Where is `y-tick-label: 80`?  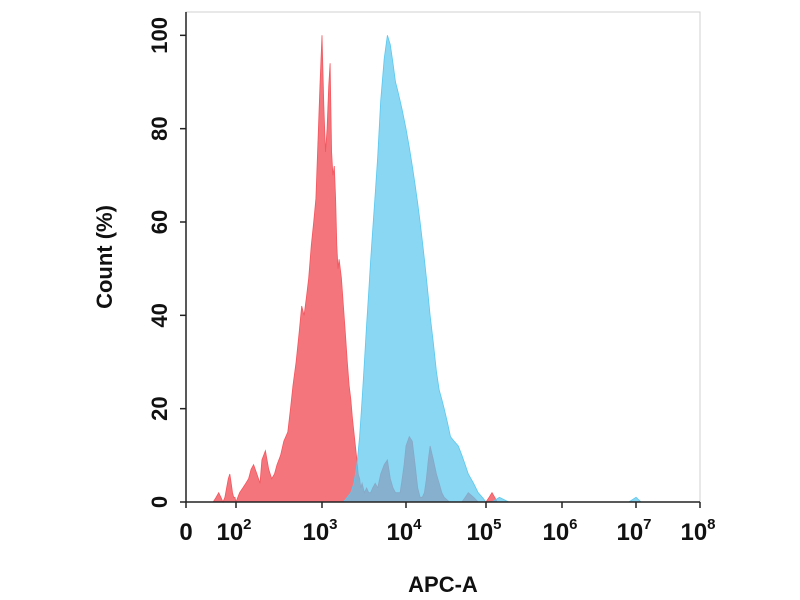 y-tick-label: 80 is located at coordinates (159, 128).